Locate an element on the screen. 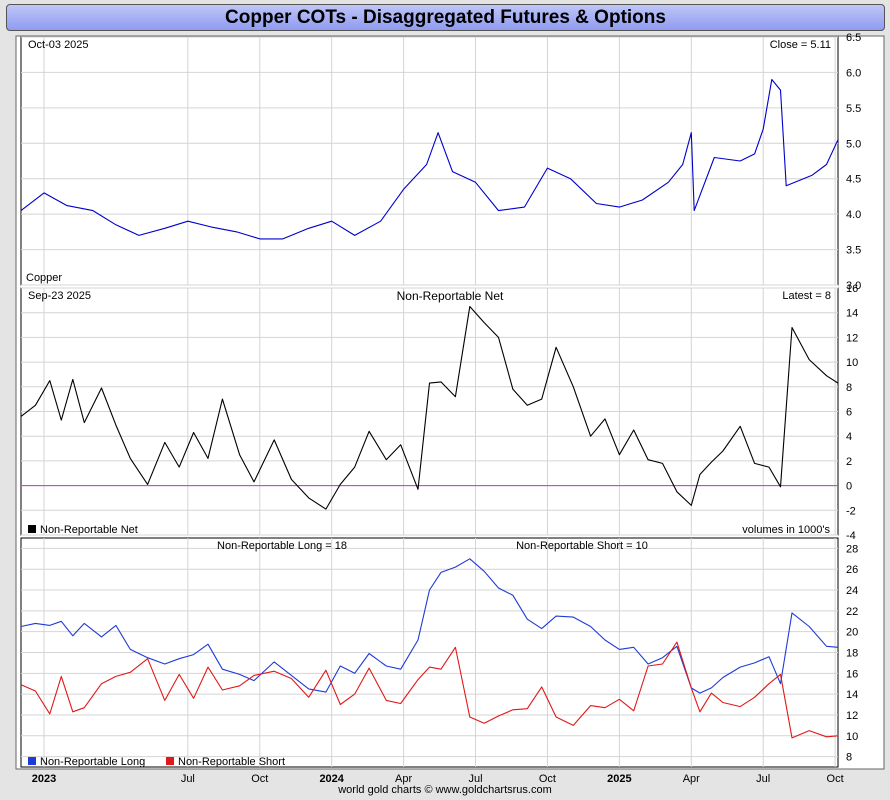  panel-1-title: Non-Reportable Net is located at coordinates (450, 296).